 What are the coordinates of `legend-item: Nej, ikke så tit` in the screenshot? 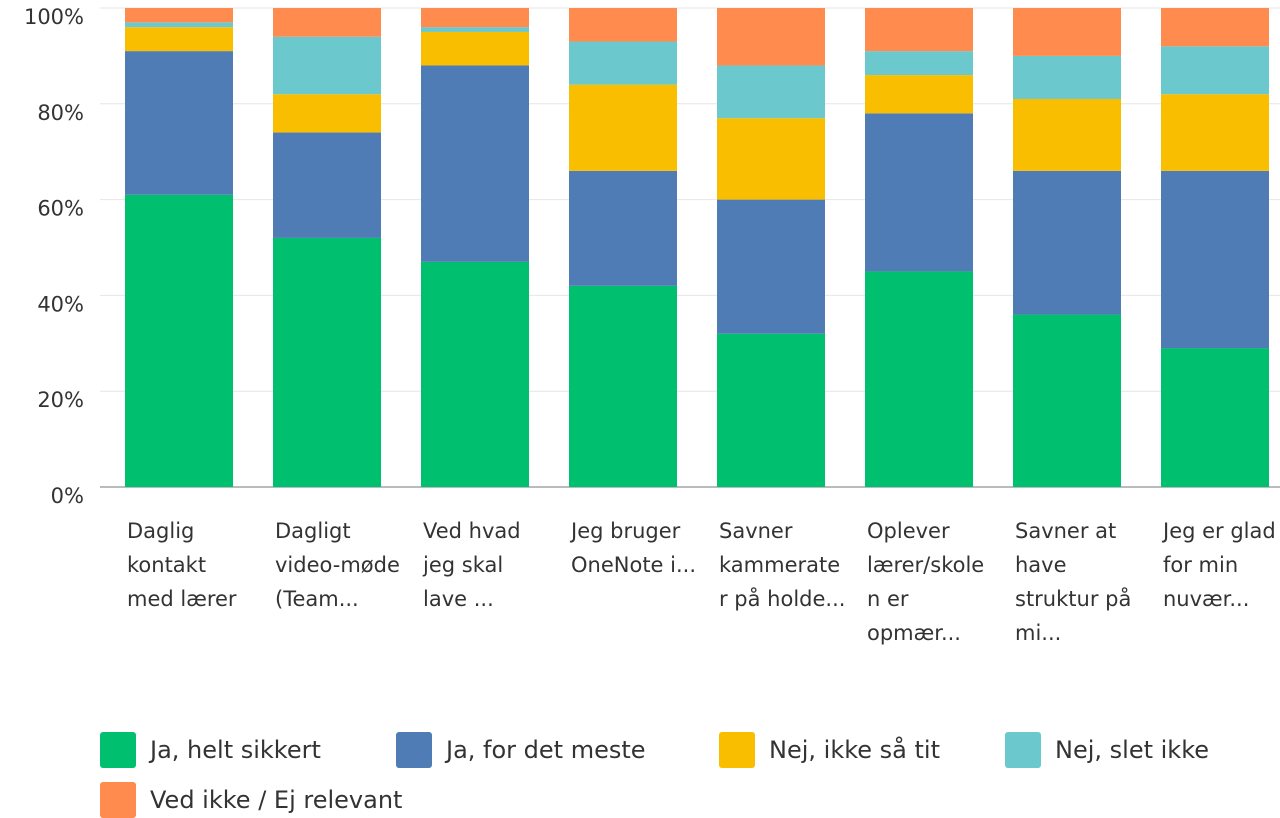 It's located at (829, 750).